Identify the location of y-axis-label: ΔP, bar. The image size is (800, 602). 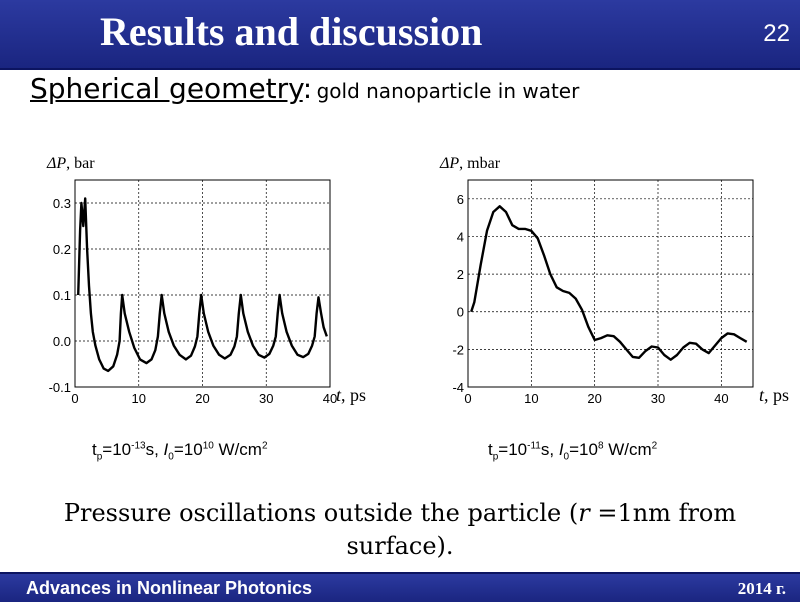
(70, 163).